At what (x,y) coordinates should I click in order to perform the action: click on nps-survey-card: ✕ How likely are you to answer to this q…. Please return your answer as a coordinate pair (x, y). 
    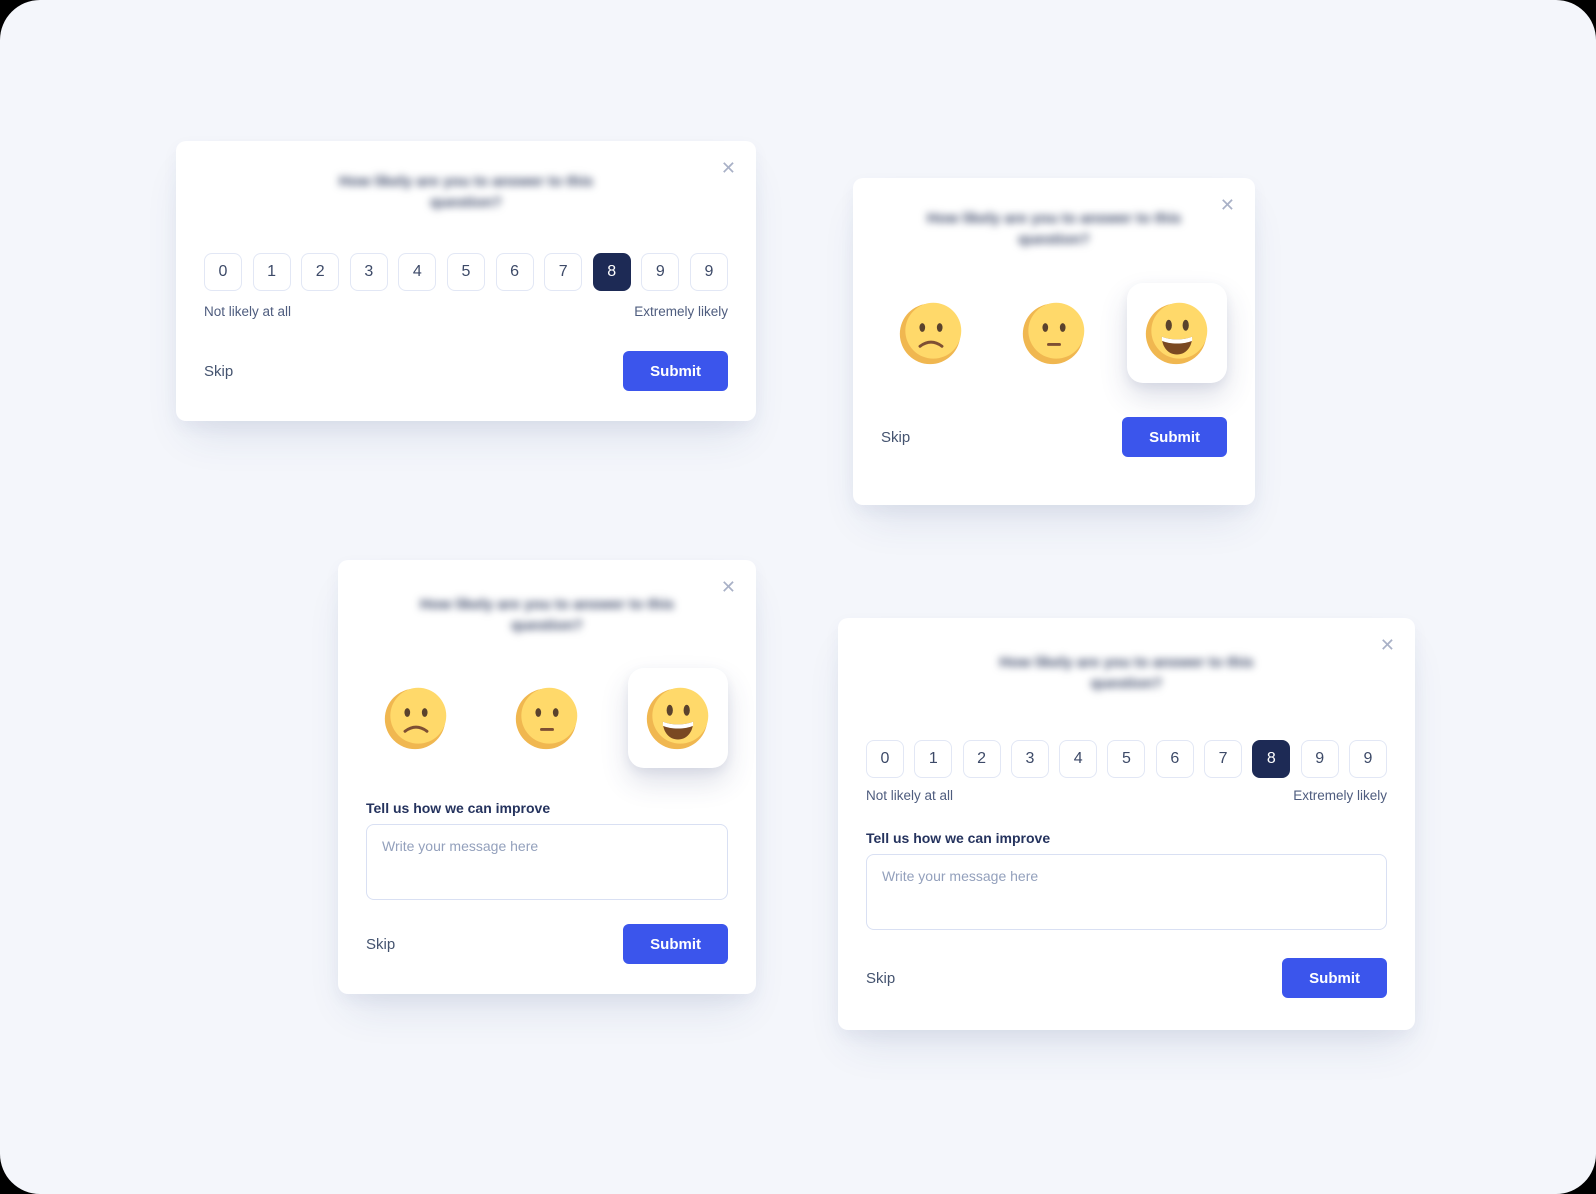
    Looking at the image, I should click on (466, 281).